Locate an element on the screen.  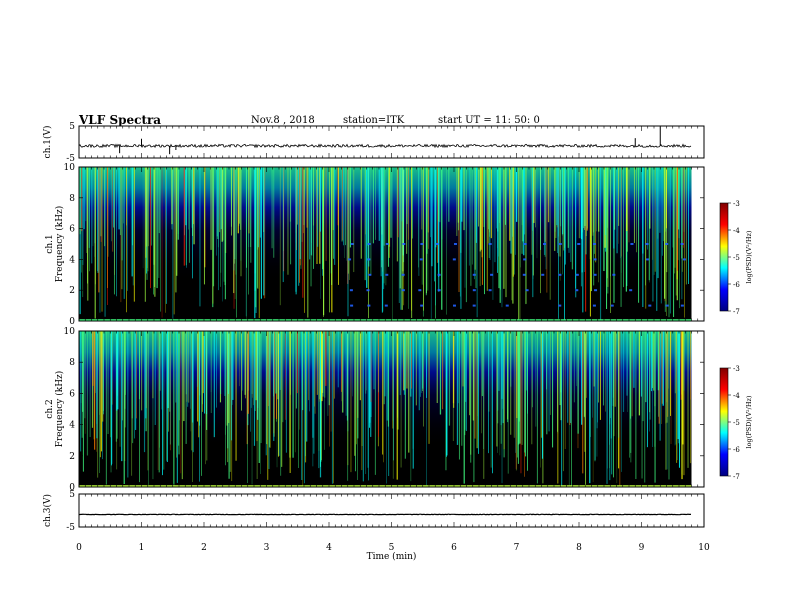
colorbar-tick-label: -3 is located at coordinates (736, 204).